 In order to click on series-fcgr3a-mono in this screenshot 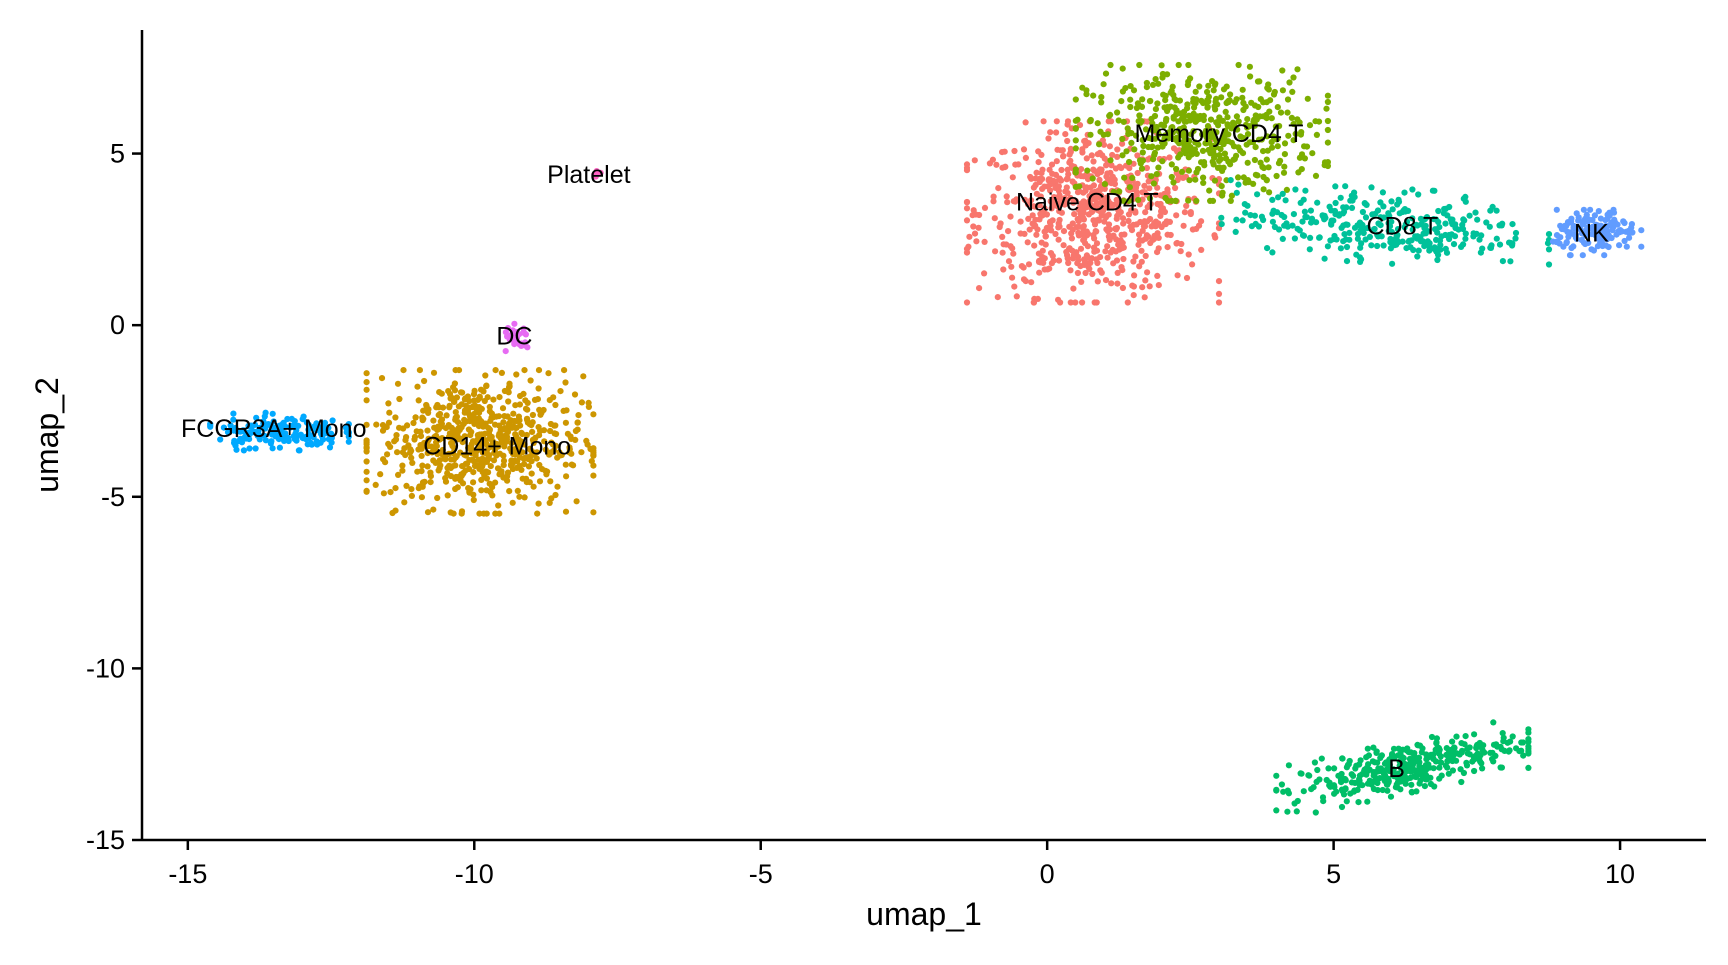, I will do `click(279, 431)`.